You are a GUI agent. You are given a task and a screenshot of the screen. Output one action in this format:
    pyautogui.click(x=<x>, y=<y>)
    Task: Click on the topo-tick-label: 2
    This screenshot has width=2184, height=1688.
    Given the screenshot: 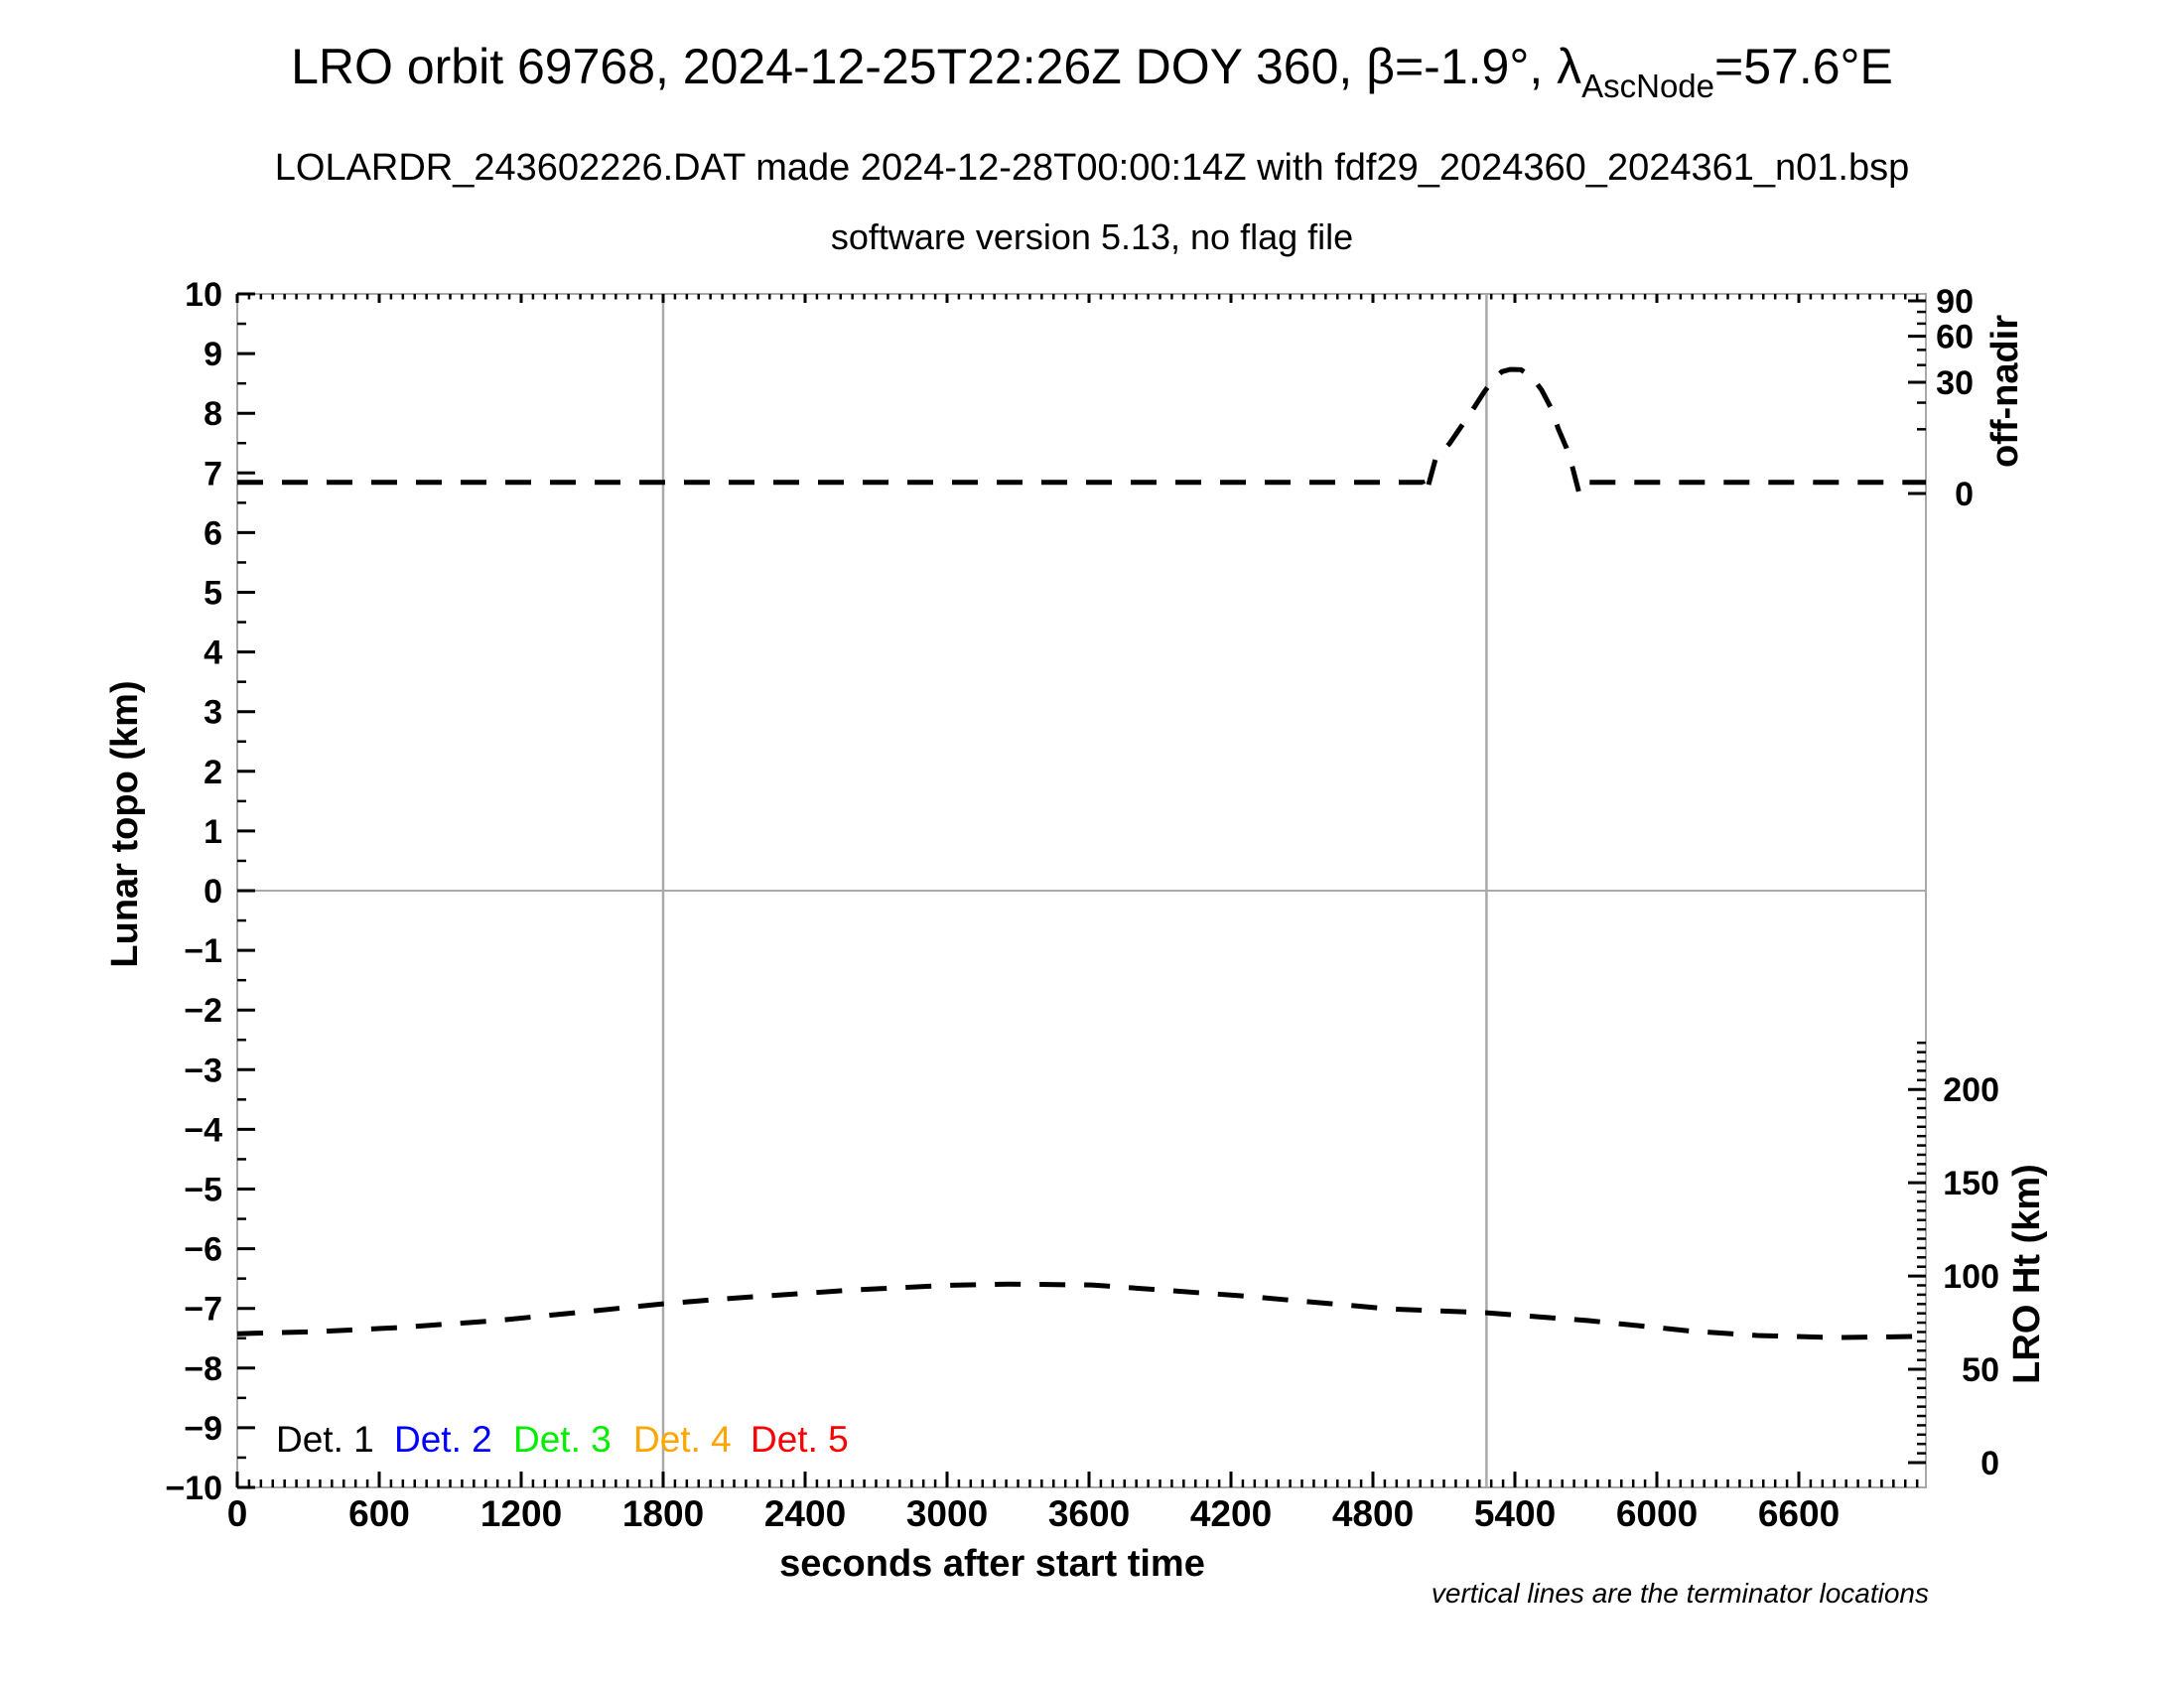 What is the action you would take?
    pyautogui.click(x=213, y=772)
    